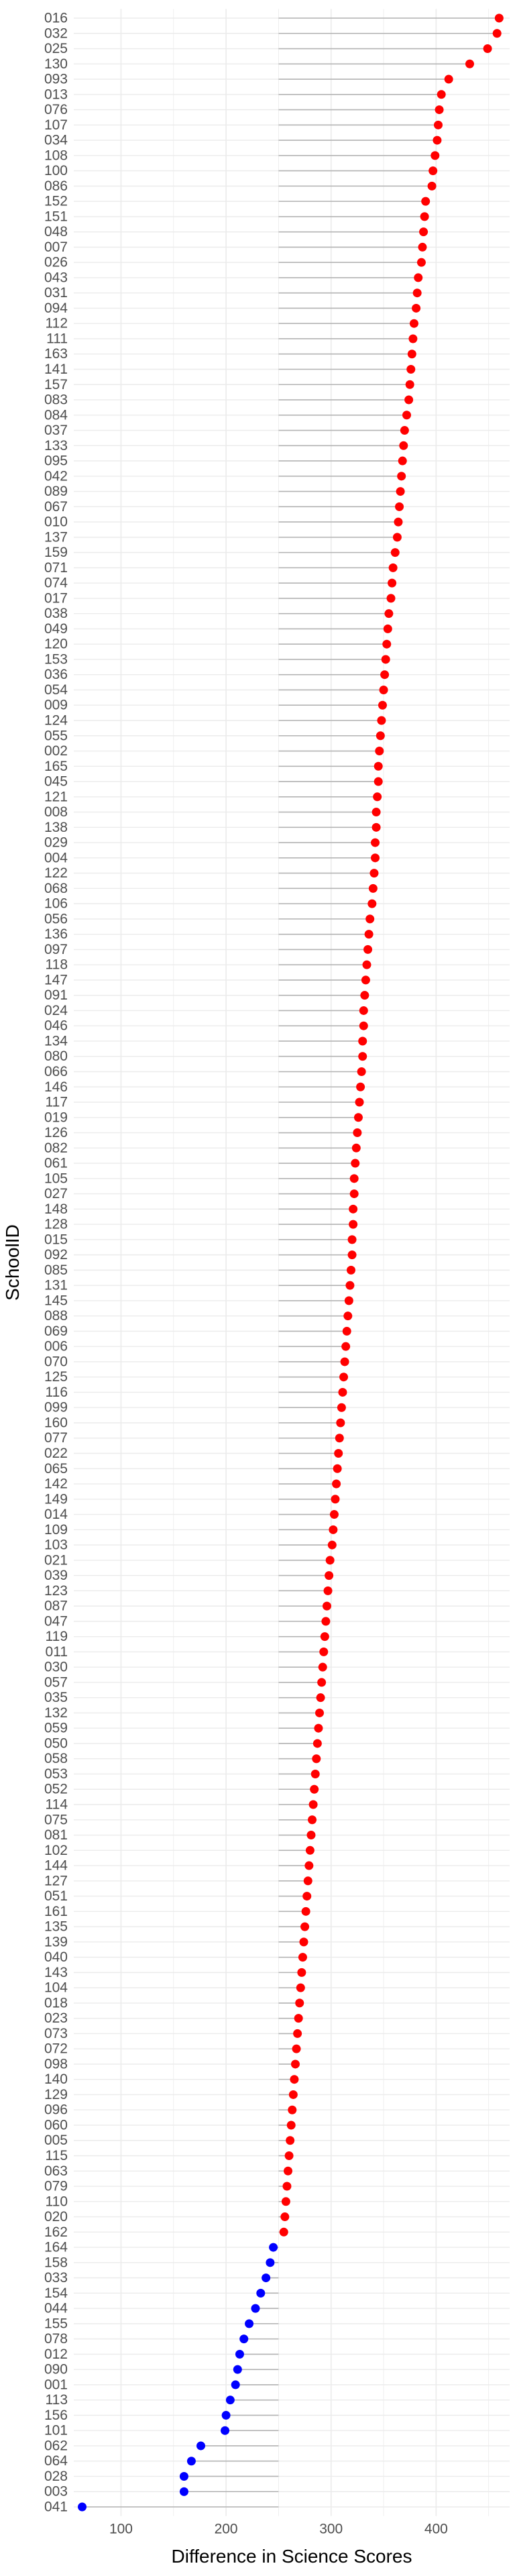 The width and height of the screenshot is (515, 2576). What do you see at coordinates (56, 1377) in the screenshot?
I see `y-tick-125: 125` at bounding box center [56, 1377].